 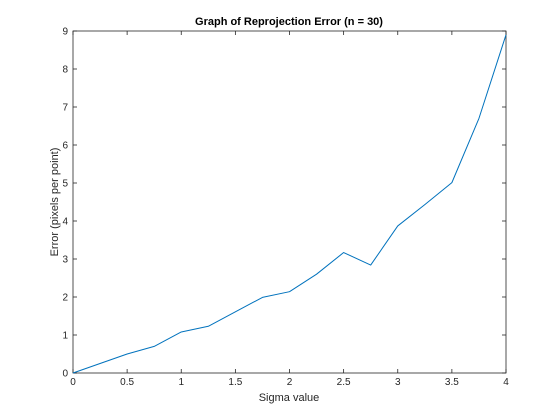 What do you see at coordinates (127, 382) in the screenshot?
I see `x-tick-label: 0.5` at bounding box center [127, 382].